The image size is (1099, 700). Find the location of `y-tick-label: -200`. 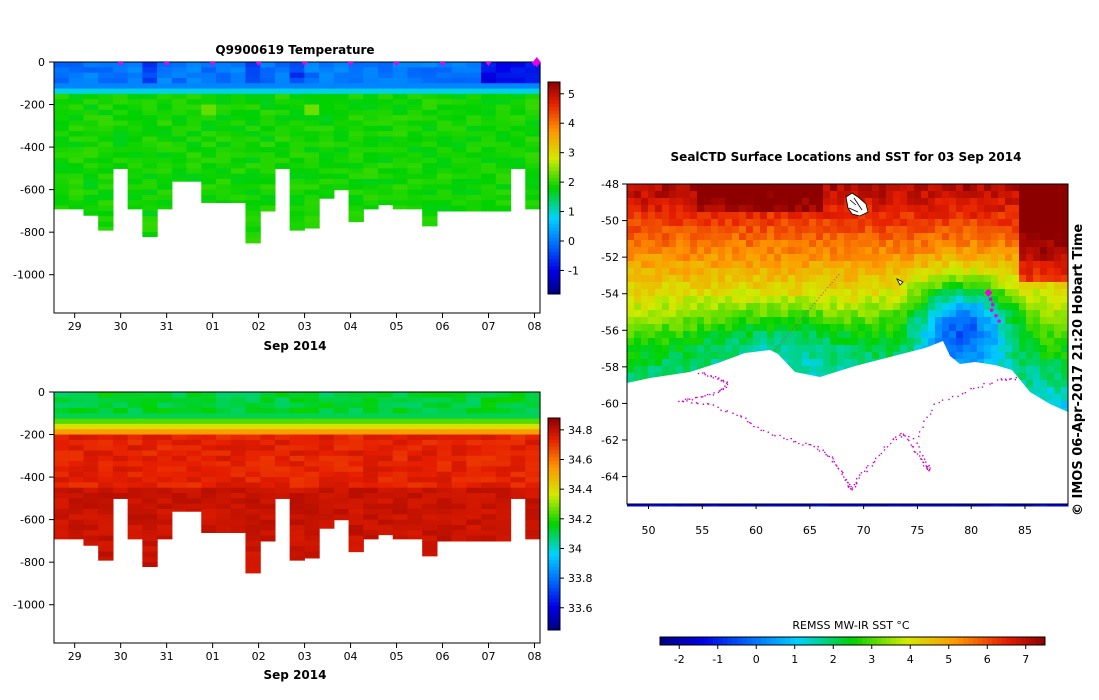

y-tick-label: -200 is located at coordinates (32, 105).